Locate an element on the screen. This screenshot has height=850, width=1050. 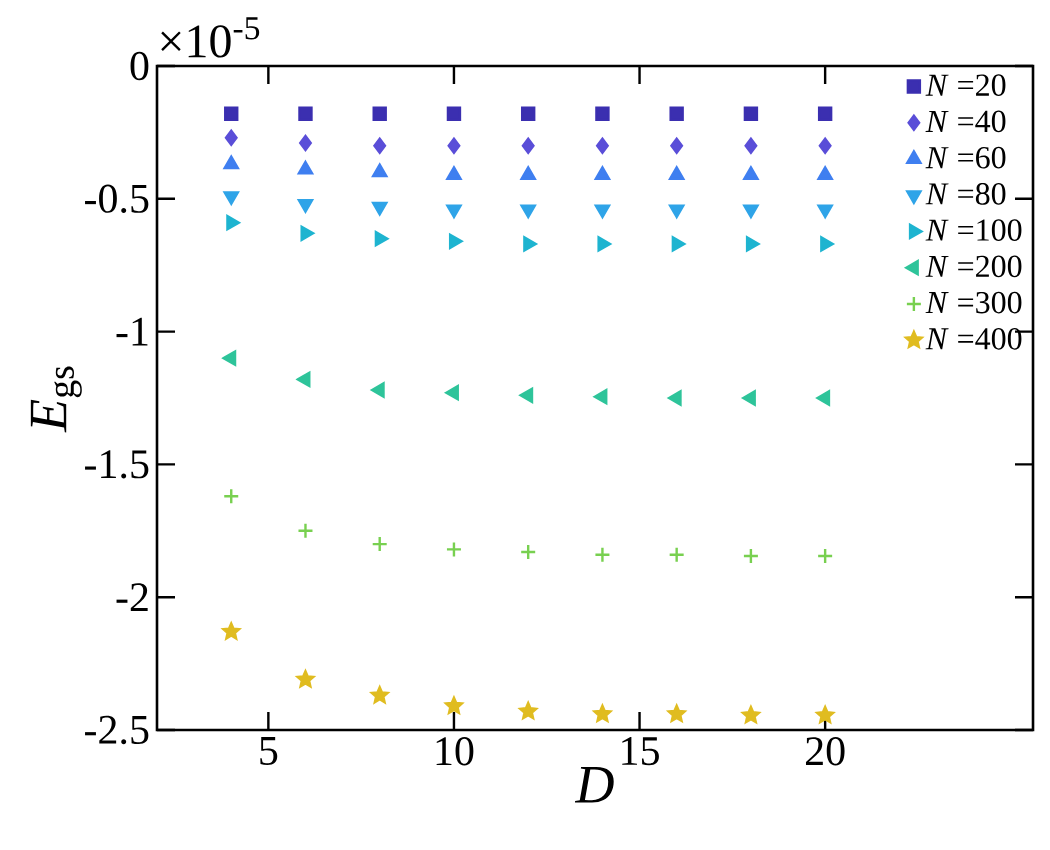
legend-label: N =40 is located at coordinates (965, 121).